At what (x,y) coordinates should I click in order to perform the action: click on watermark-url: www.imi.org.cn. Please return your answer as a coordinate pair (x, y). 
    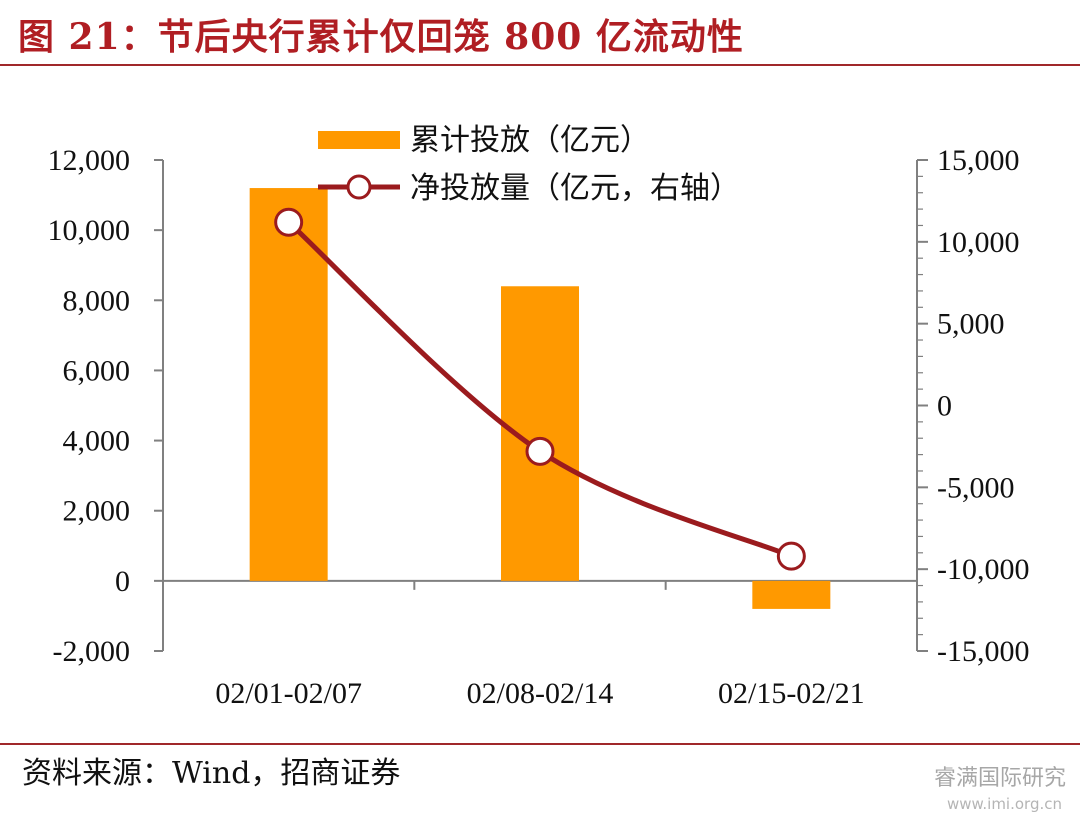
    Looking at the image, I should click on (1004, 804).